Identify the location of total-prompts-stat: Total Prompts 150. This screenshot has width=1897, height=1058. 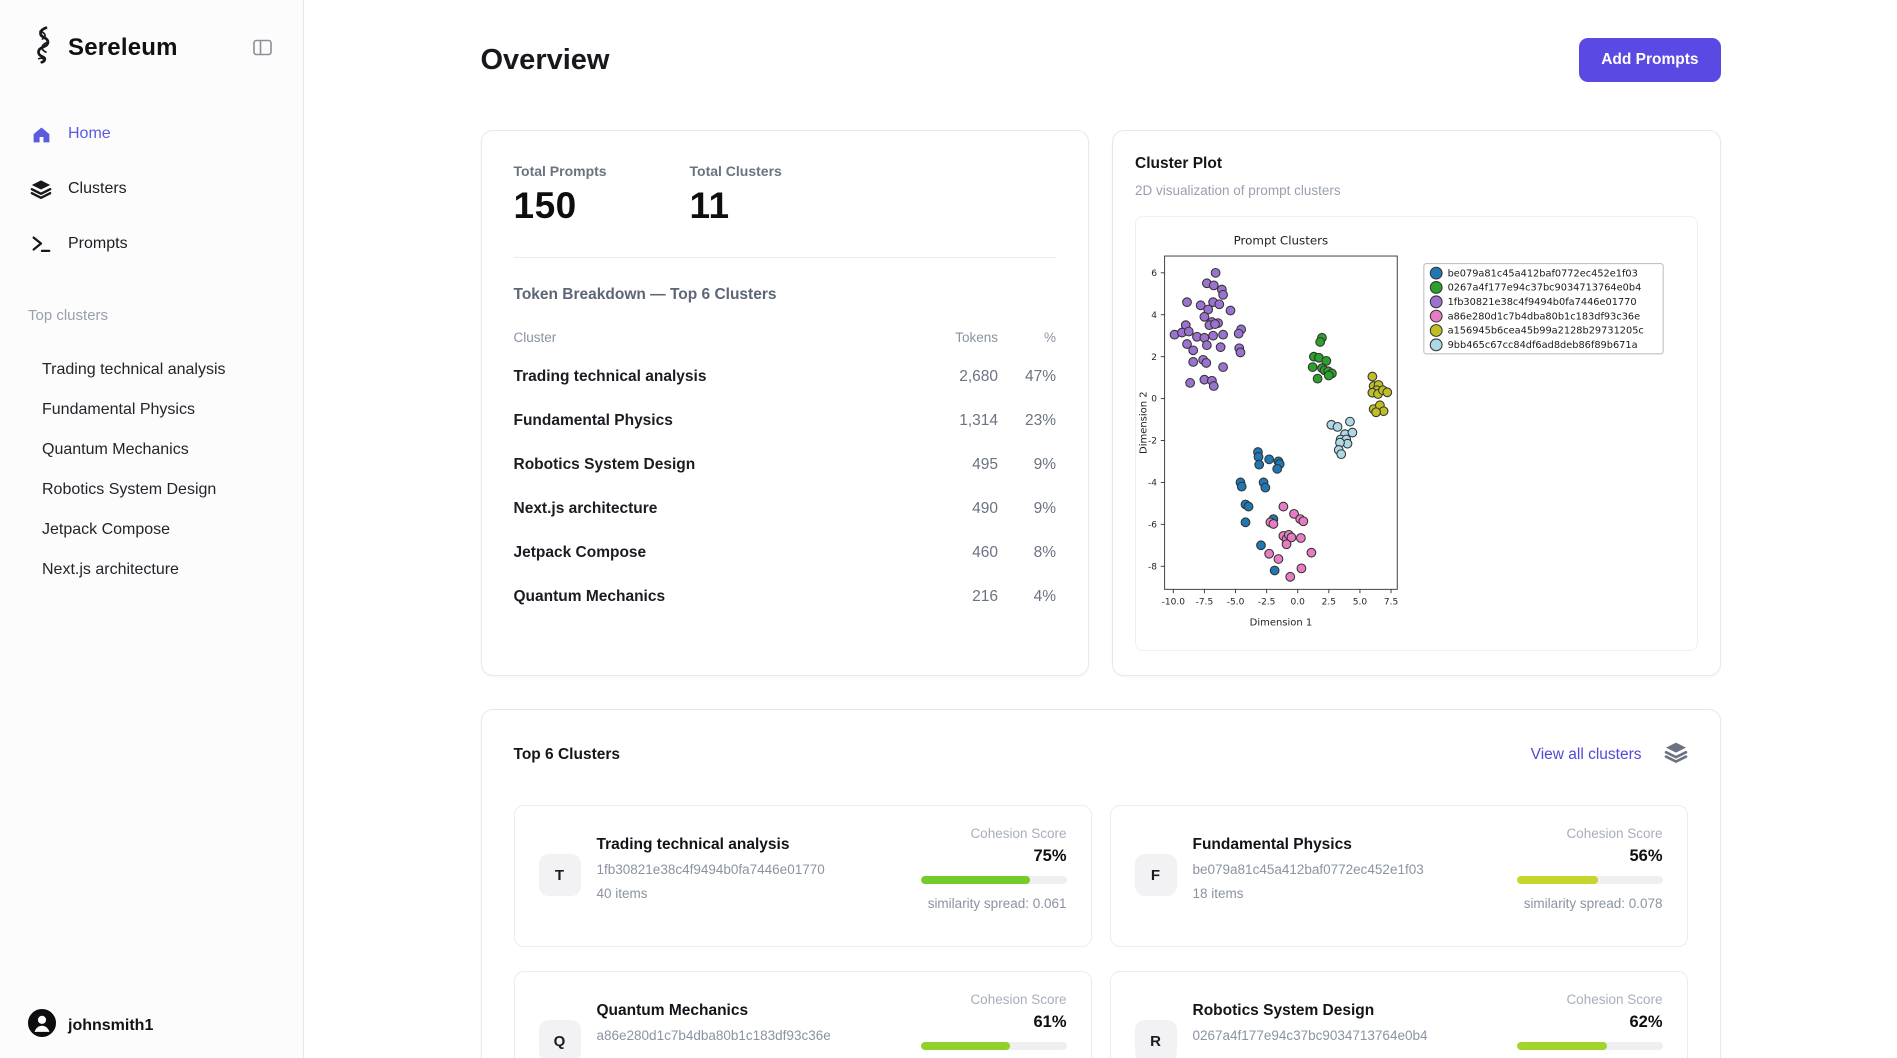
(602, 195).